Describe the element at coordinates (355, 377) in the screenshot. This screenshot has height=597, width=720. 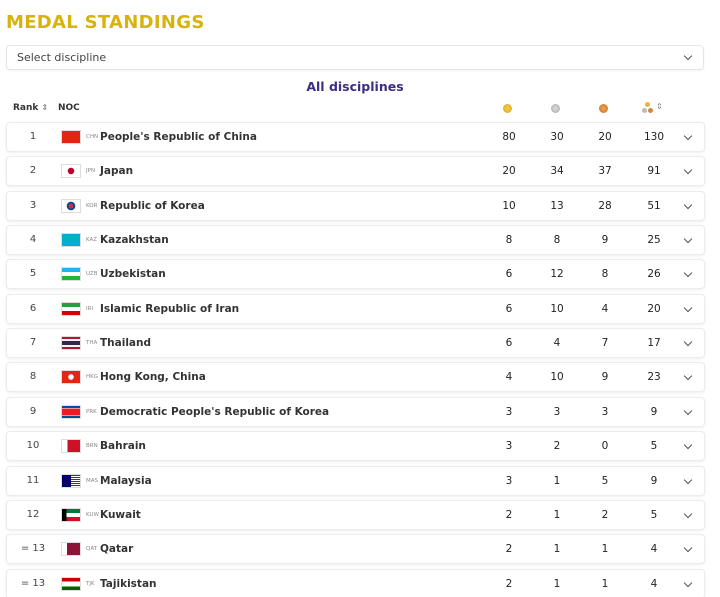
I see `standing-row: 8 HKG Hong Kong, China 4 10 9 23` at that location.